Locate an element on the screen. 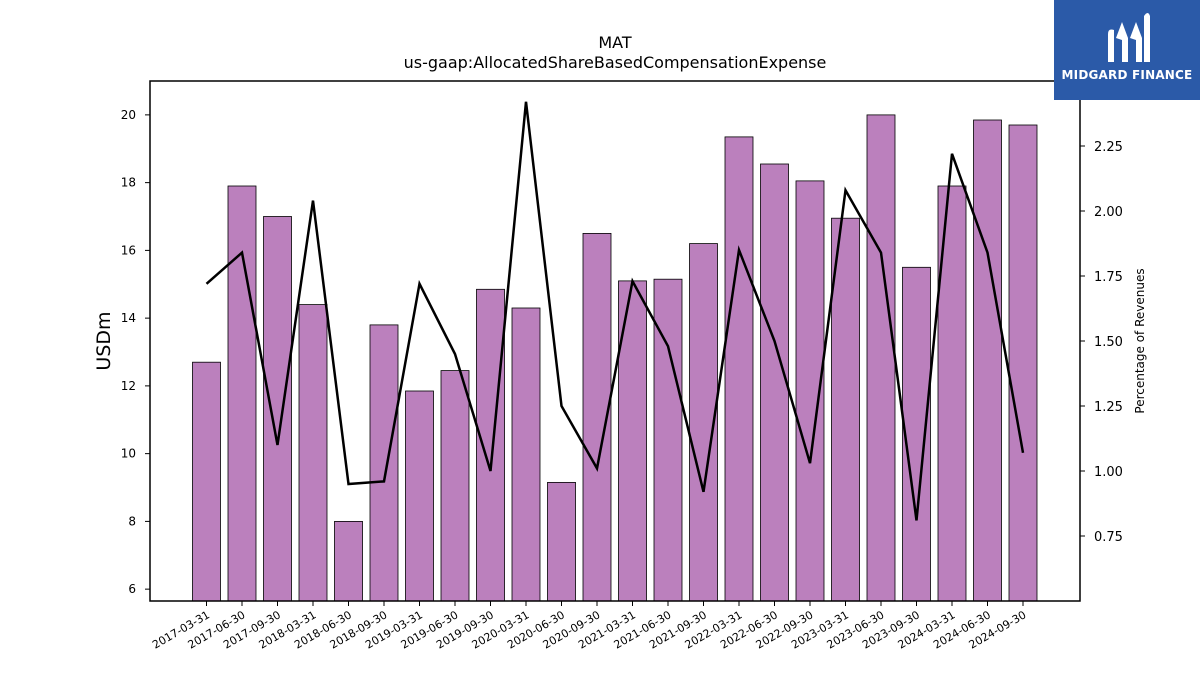 This screenshot has height=675, width=1200. y-tick-label-left: 20 is located at coordinates (128, 115).